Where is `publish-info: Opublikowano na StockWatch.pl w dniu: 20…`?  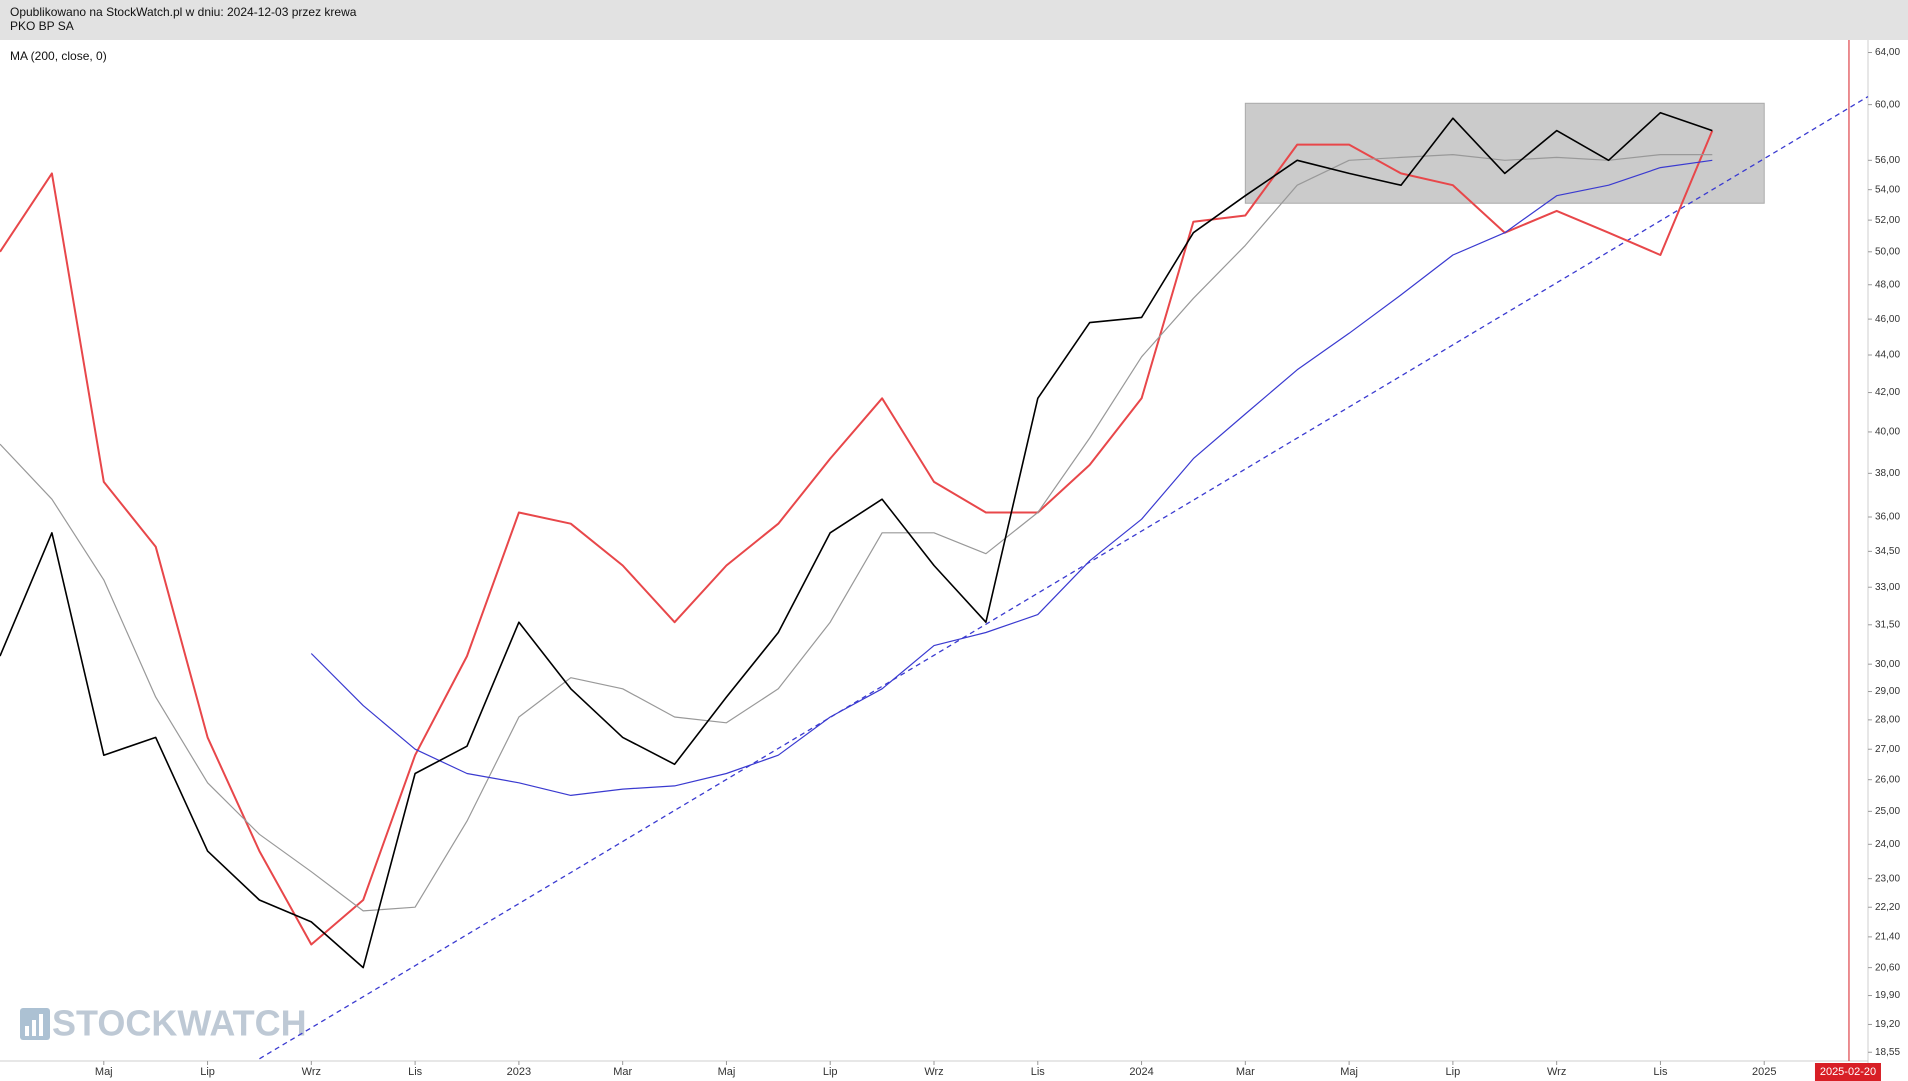
publish-info: Opublikowano na StockWatch.pl w dniu: 20… is located at coordinates (183, 12).